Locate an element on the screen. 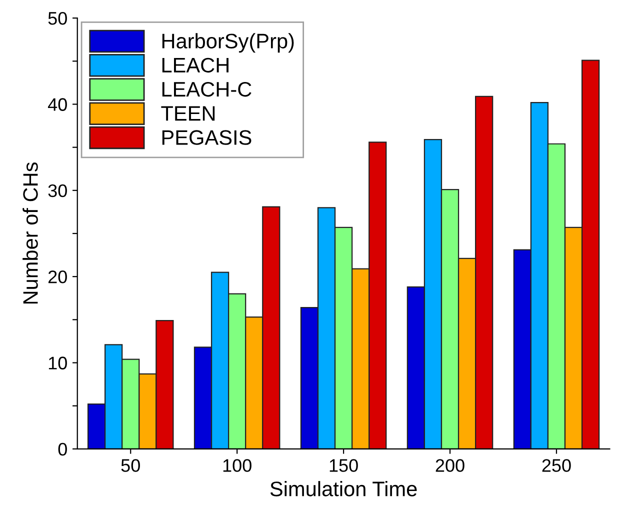  x-tick-label: 50 is located at coordinates (130, 465).